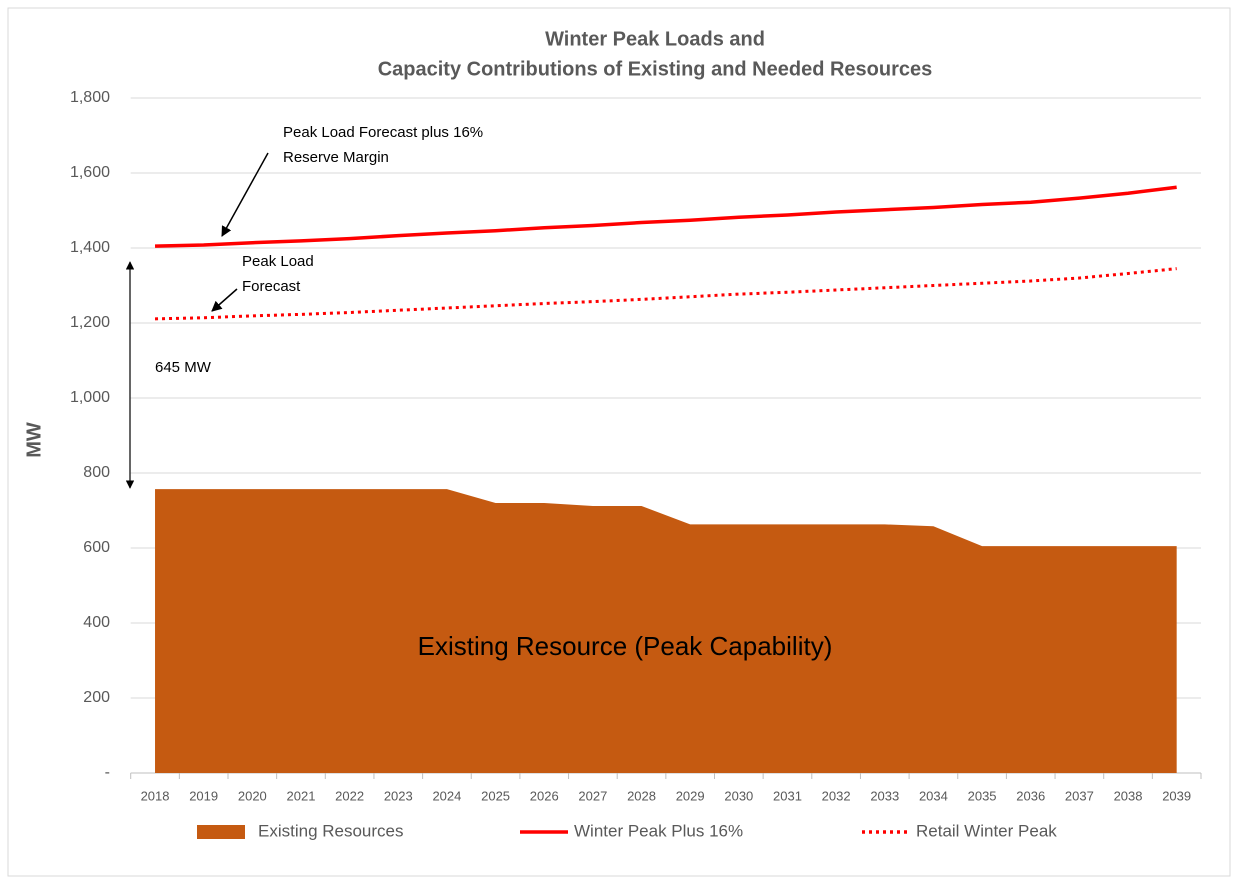 The width and height of the screenshot is (1233, 879). I want to click on y-tick-label: 1,400, so click(90, 247).